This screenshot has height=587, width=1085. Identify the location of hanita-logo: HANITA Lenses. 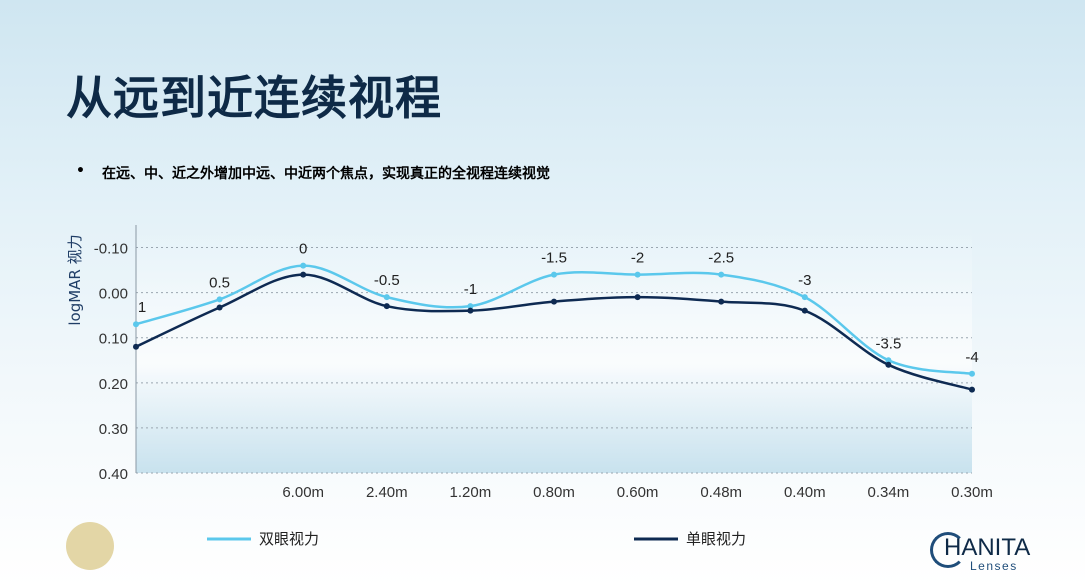
(995, 552).